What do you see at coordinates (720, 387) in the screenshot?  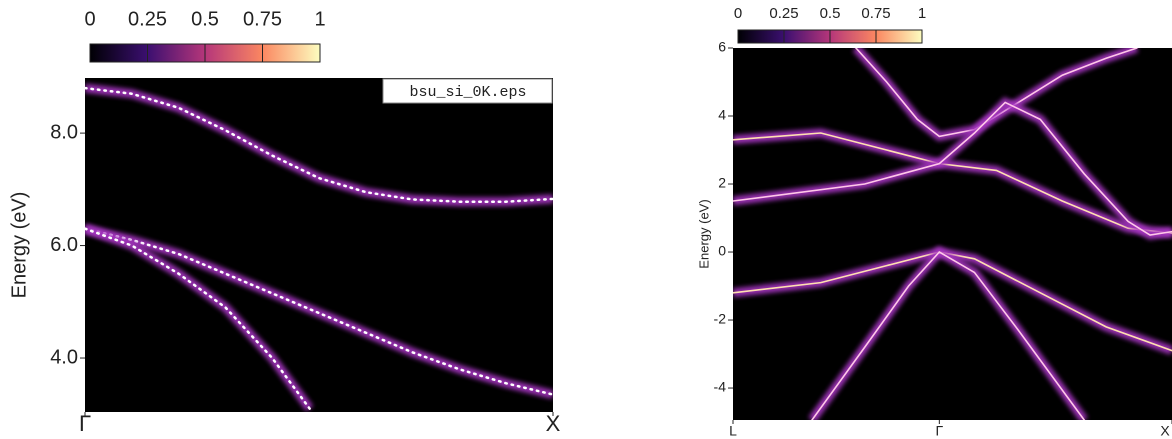 I see `y-tick-label: -4` at bounding box center [720, 387].